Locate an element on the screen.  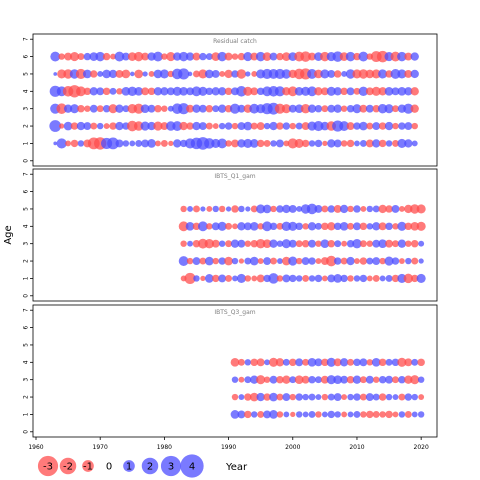
panel-title: IBTS_Q3_gam is located at coordinates (234, 312).